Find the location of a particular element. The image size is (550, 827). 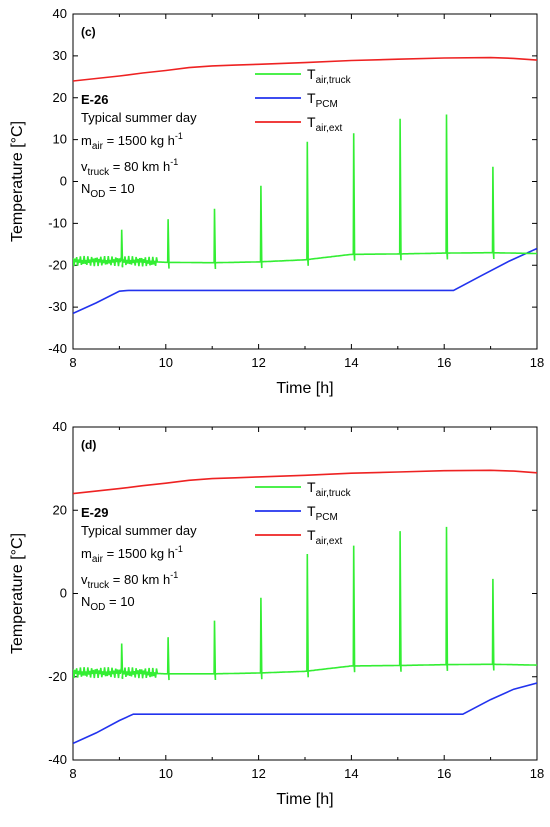

y-tick-label: -10 is located at coordinates (57, 222).